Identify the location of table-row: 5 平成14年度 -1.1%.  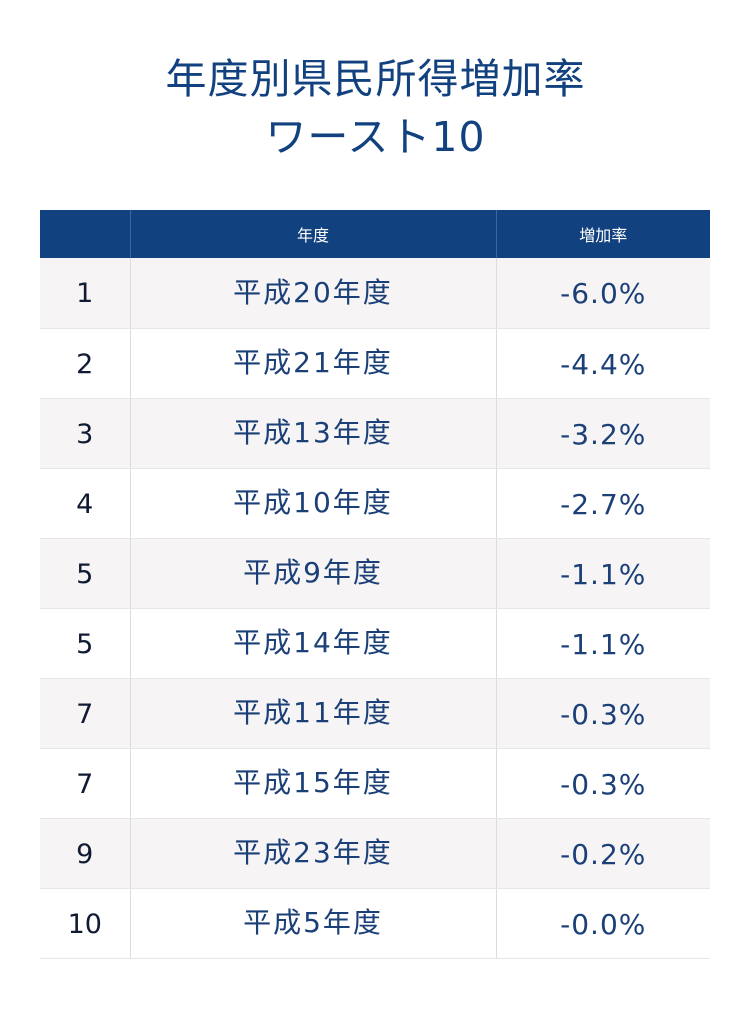
(375, 643).